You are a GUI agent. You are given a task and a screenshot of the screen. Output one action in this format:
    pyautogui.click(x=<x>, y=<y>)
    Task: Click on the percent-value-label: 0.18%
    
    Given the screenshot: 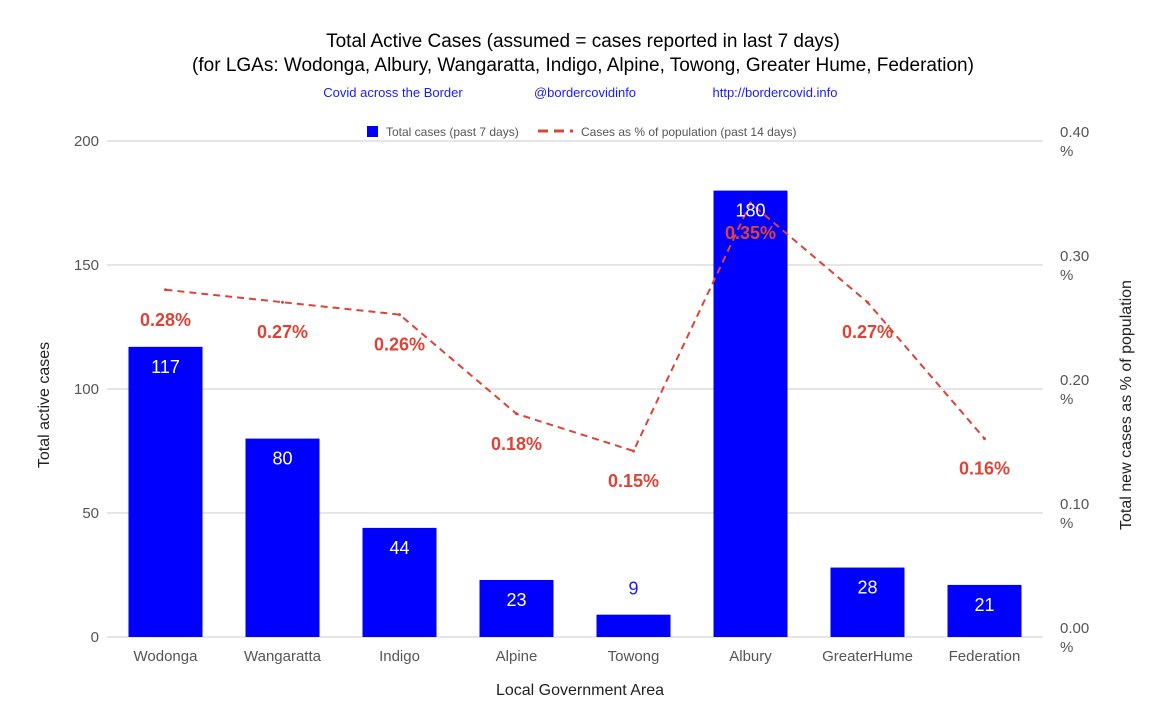 What is the action you would take?
    pyautogui.click(x=516, y=444)
    